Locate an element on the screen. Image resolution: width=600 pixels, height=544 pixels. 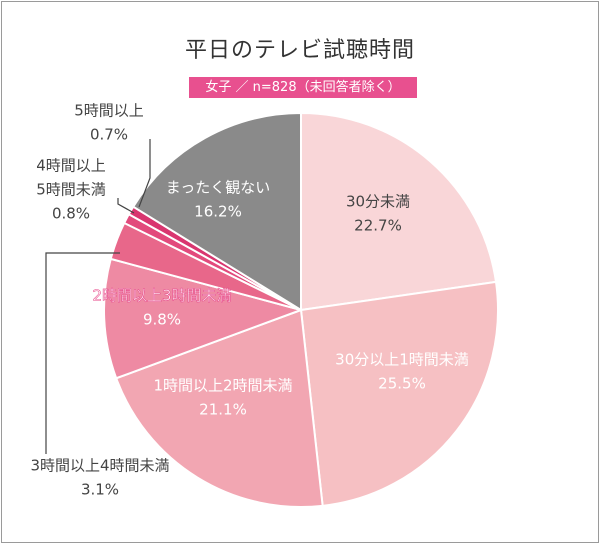
slice-value-label: 25.5% is located at coordinates (402, 384).